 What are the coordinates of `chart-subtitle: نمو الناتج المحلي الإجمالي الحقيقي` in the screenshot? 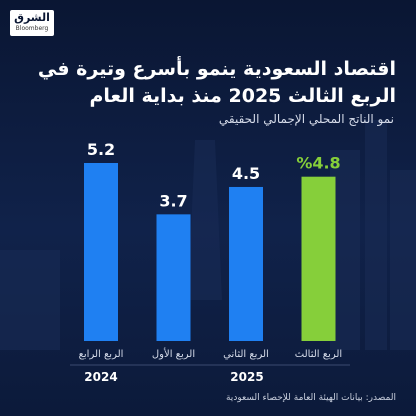 It's located at (306, 119).